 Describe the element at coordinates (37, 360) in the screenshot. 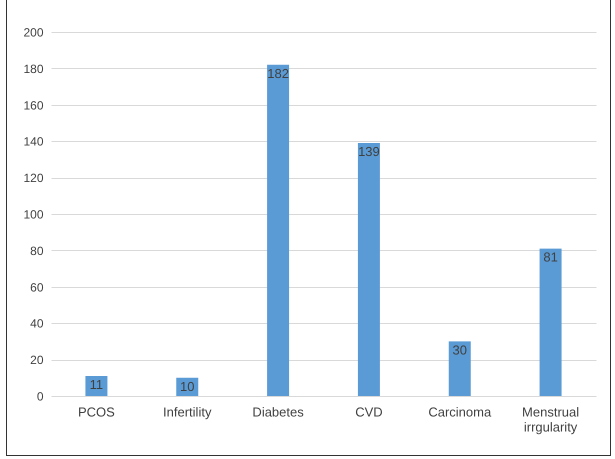

I see `y-tick-label: 20` at that location.